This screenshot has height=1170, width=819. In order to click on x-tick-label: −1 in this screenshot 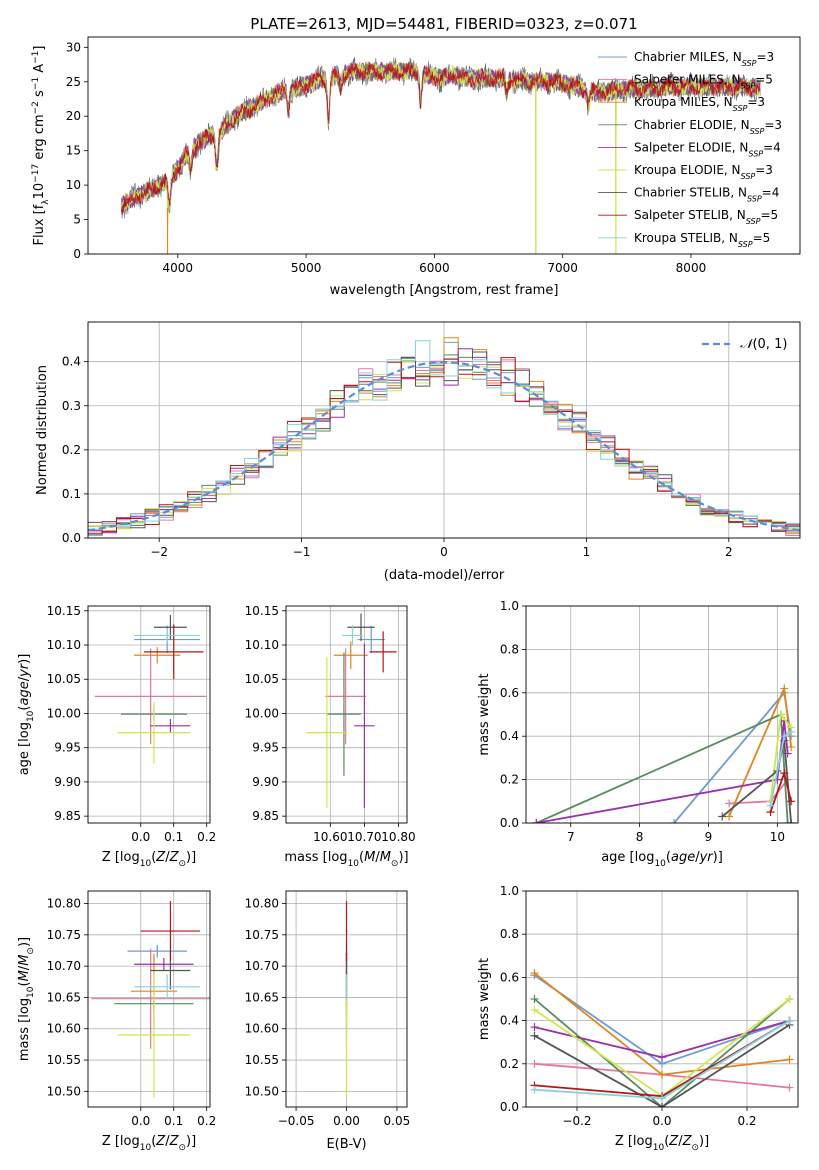, I will do `click(302, 552)`.